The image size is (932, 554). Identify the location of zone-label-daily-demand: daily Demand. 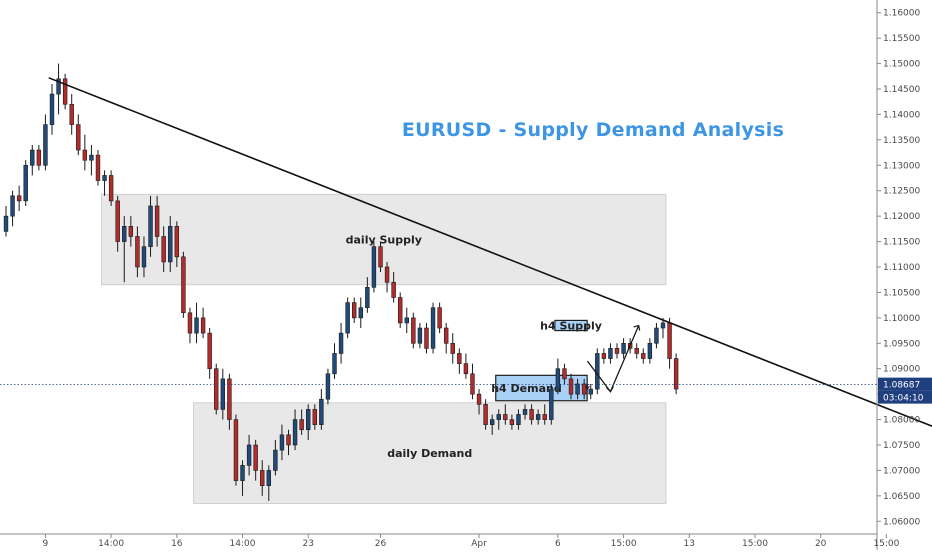
(429, 453).